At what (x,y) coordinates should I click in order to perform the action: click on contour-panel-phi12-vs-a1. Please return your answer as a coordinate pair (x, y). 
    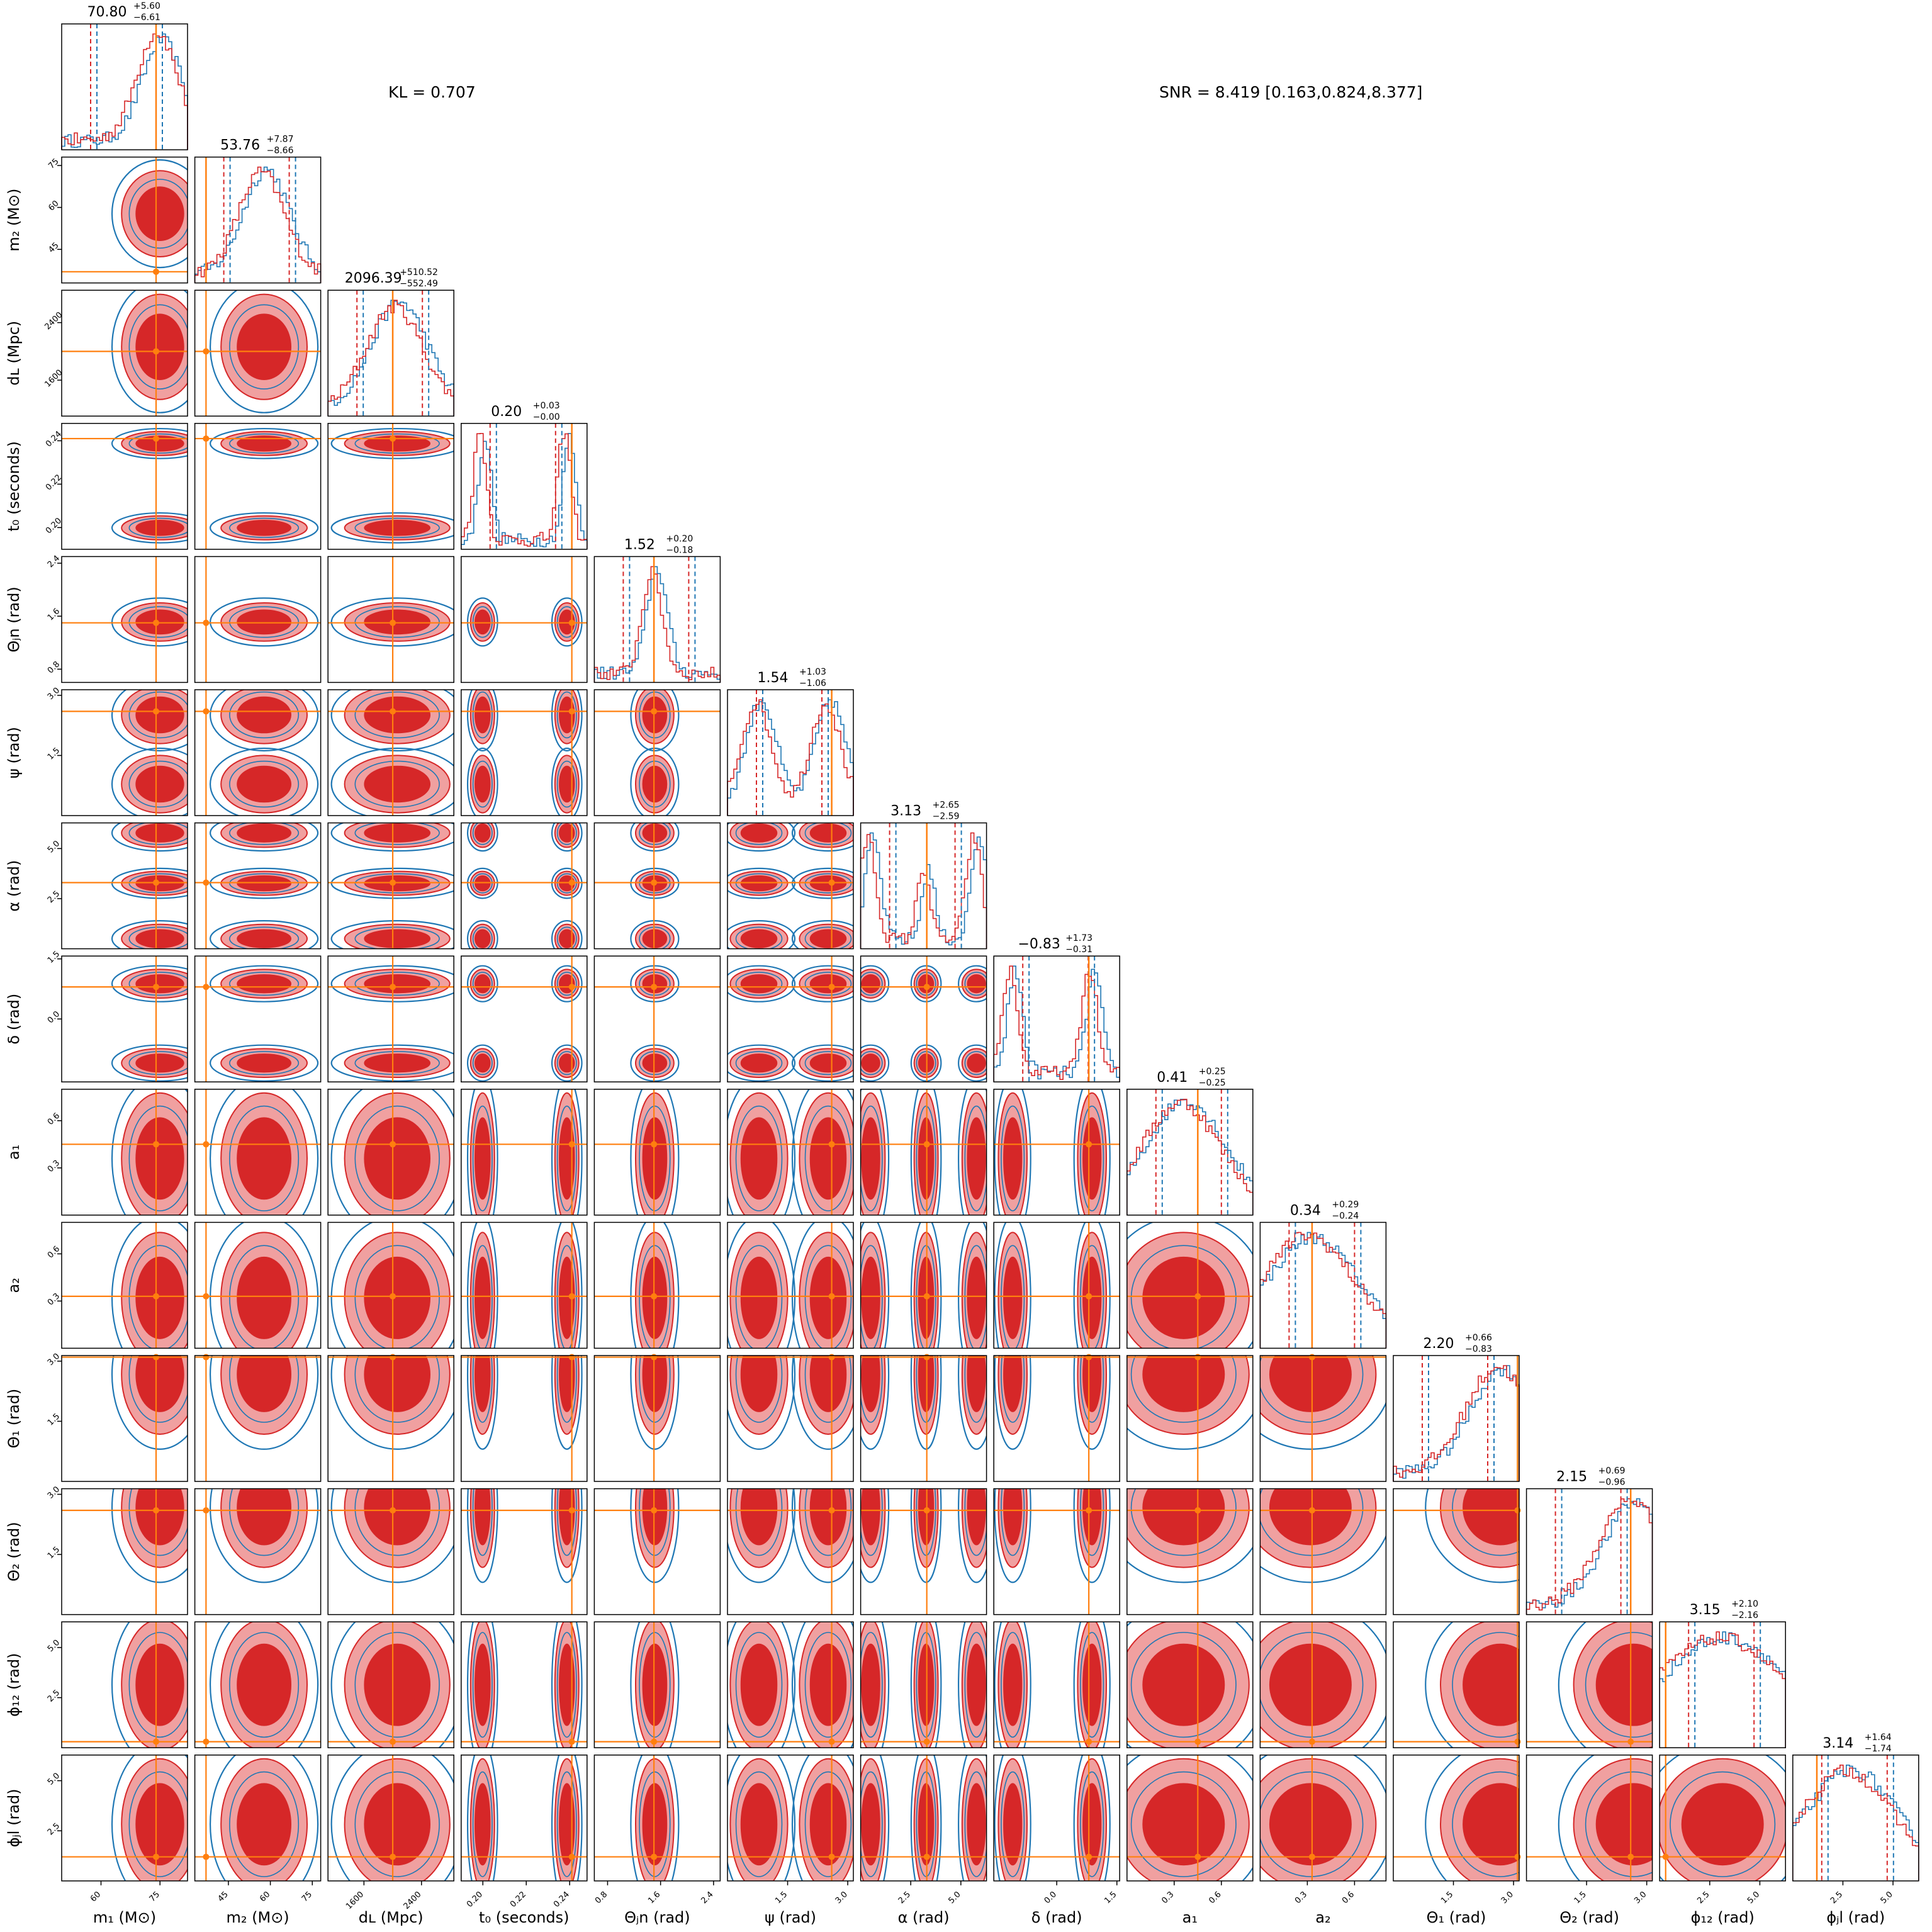
    Looking at the image, I should click on (1190, 1684).